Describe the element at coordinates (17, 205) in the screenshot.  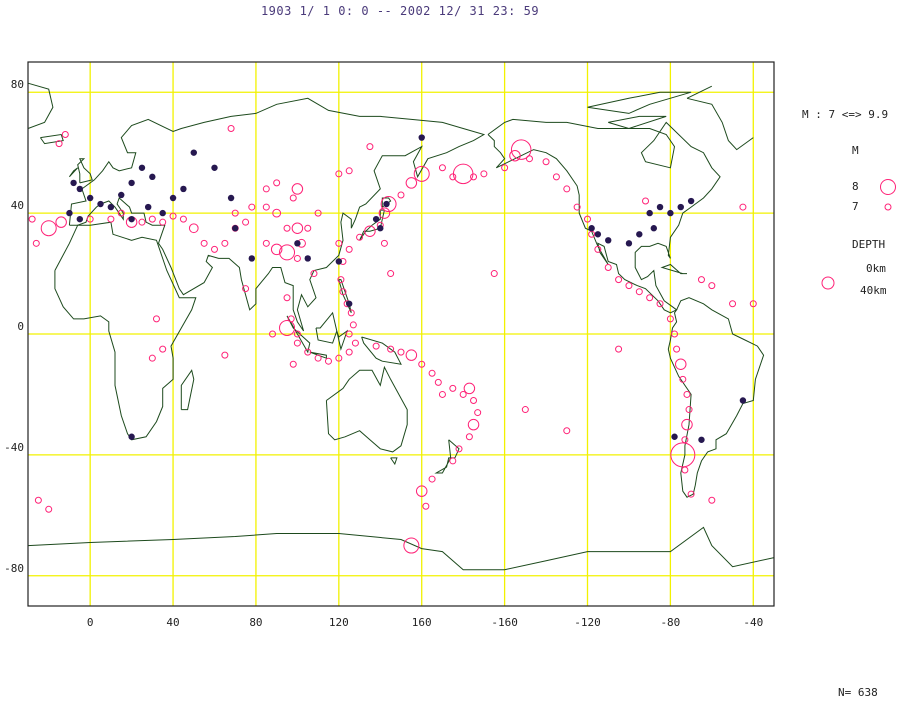
I see `latitude-tick-label: 40` at that location.